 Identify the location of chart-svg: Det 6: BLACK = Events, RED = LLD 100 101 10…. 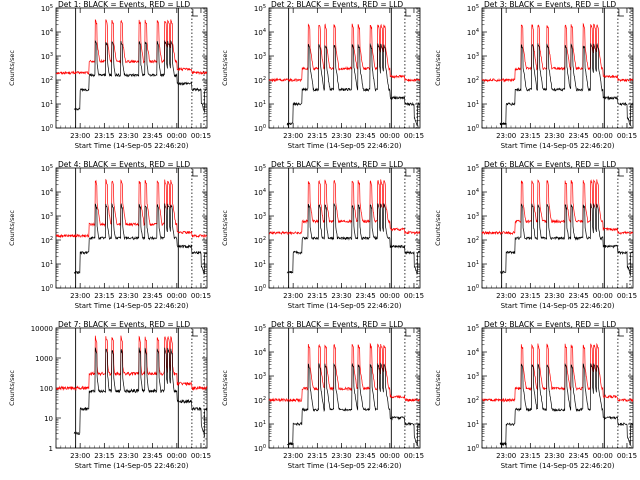
(535, 235).